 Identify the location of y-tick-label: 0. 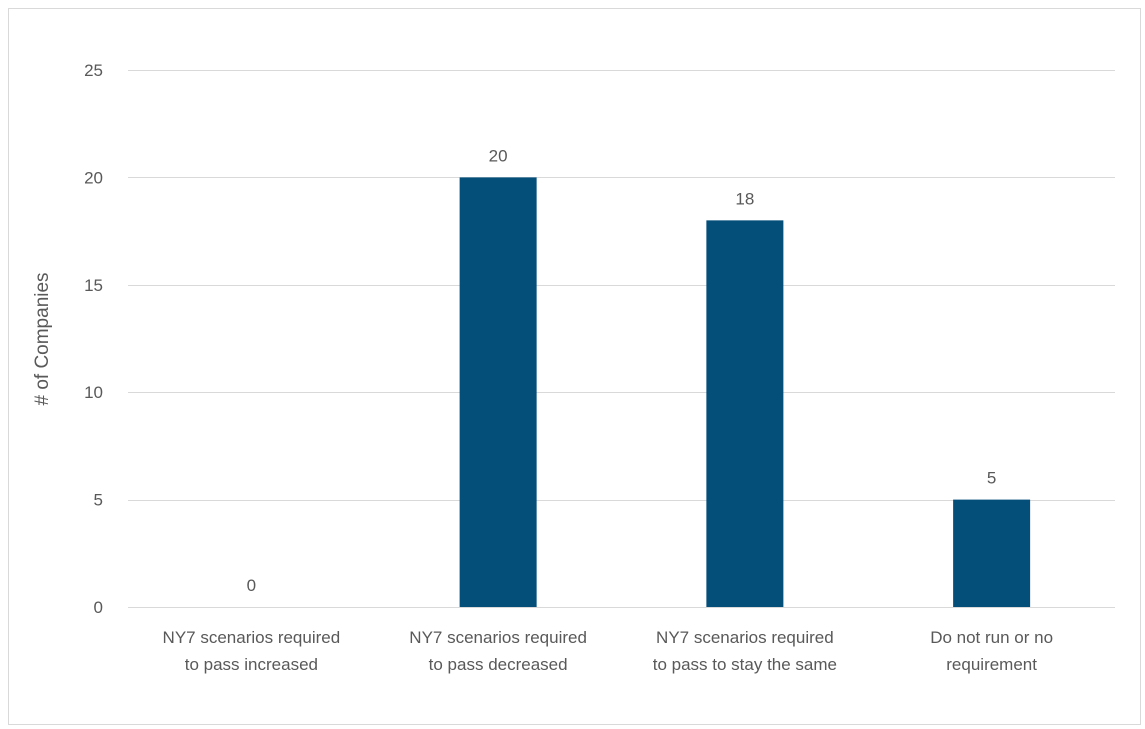
(98, 607).